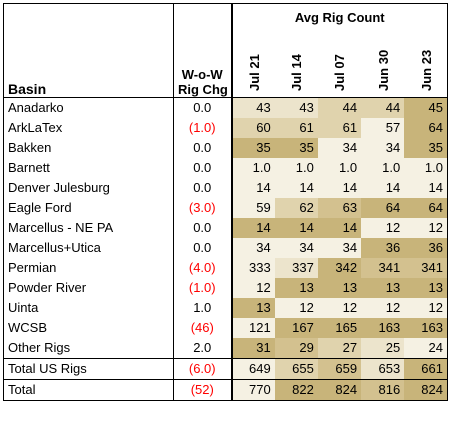 The width and height of the screenshot is (450, 421). Describe the element at coordinates (253, 208) in the screenshot. I see `rig-count-cell: 59` at that location.